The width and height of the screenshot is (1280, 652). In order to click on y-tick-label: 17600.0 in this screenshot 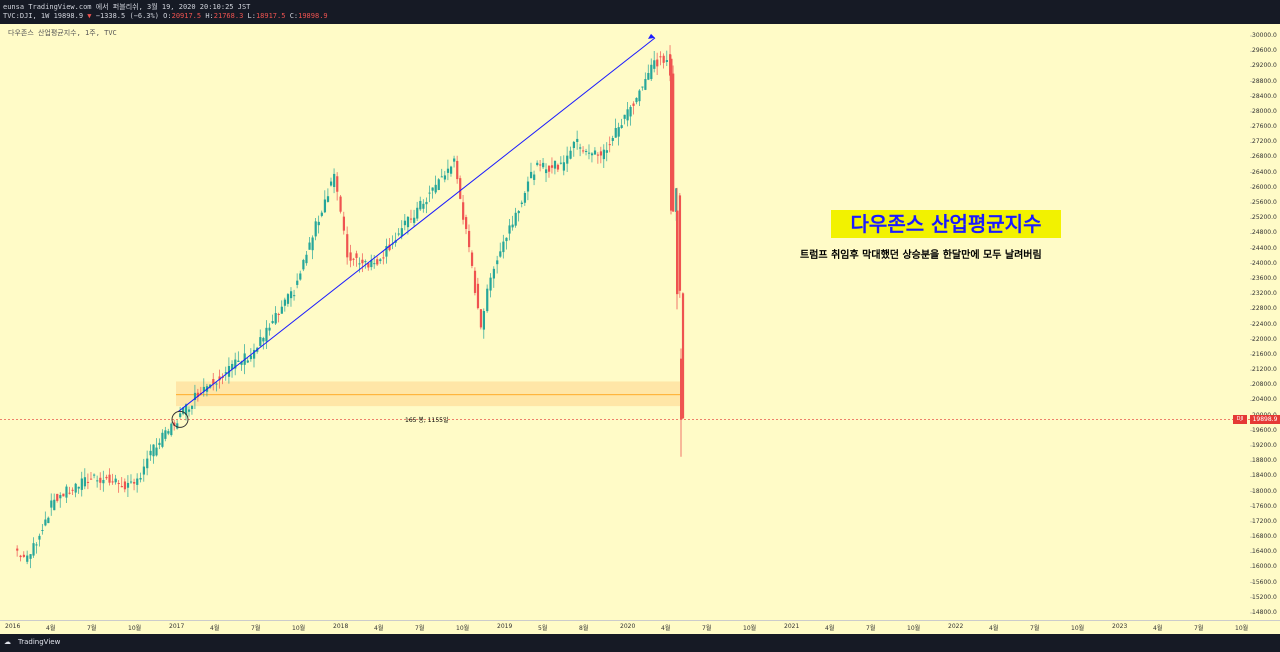, I will do `click(1264, 506)`.